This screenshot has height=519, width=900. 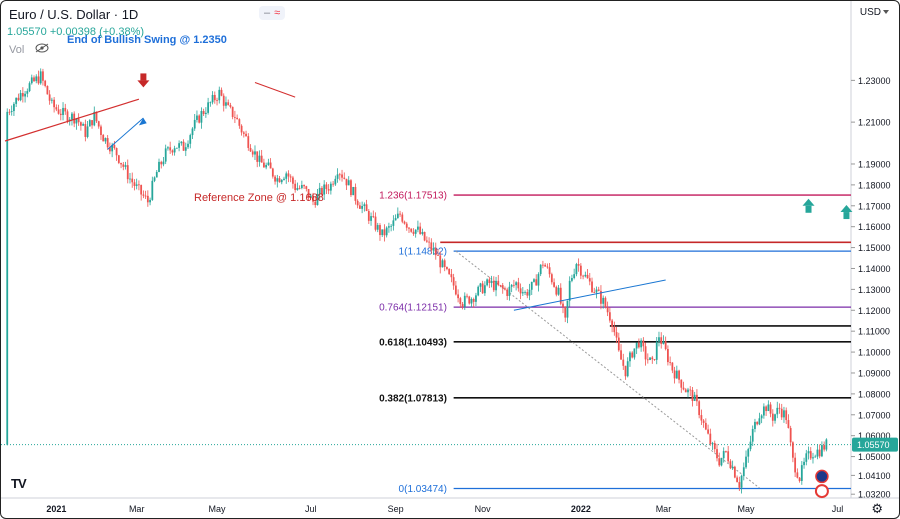 I want to click on current-price-label: 1.05570, so click(x=873, y=445).